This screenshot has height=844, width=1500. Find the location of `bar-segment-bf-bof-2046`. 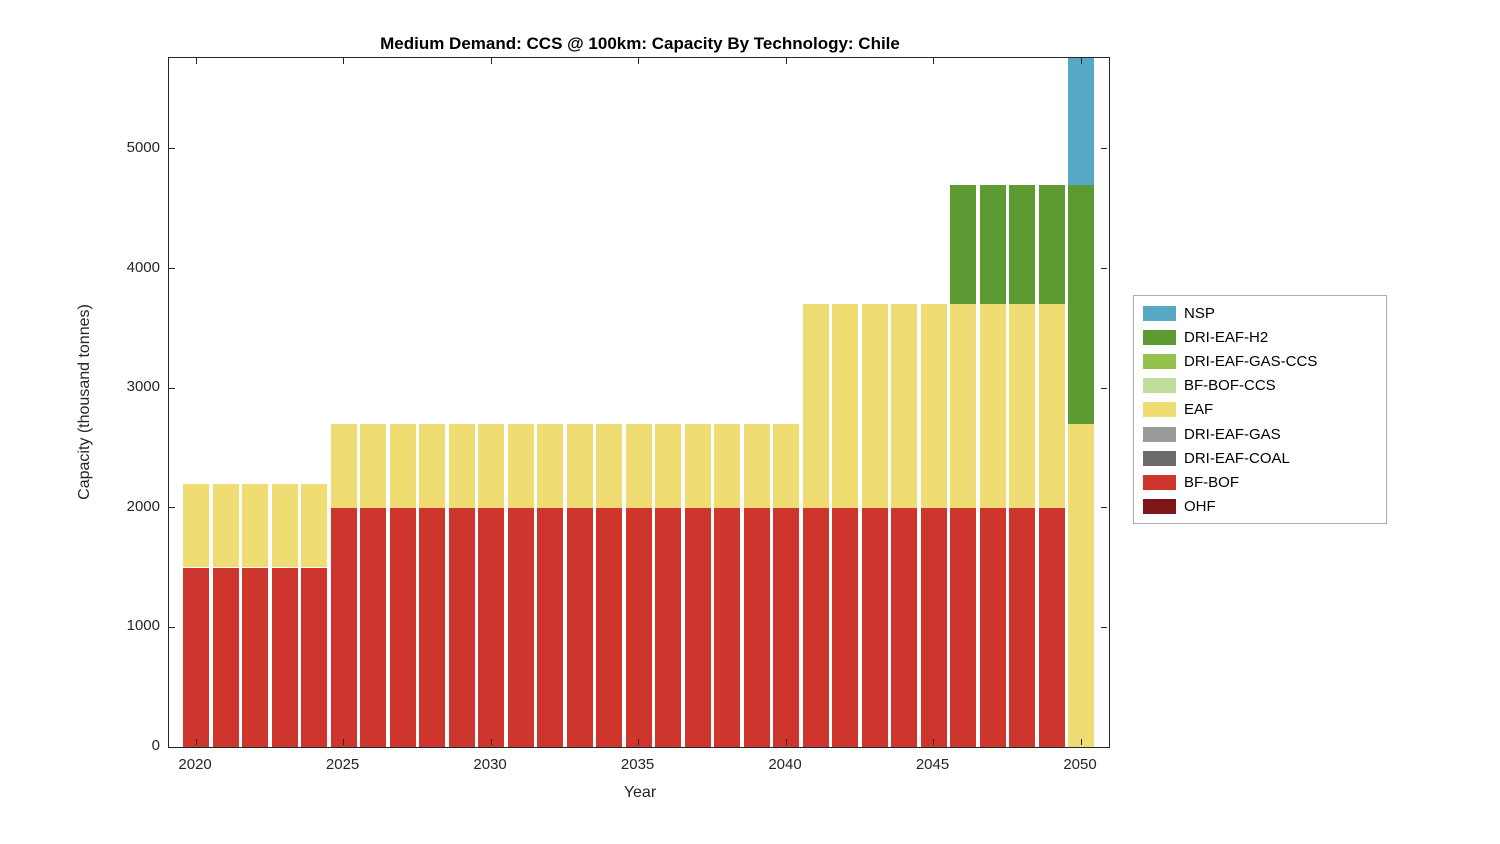

bar-segment-bf-bof-2046 is located at coordinates (963, 627).